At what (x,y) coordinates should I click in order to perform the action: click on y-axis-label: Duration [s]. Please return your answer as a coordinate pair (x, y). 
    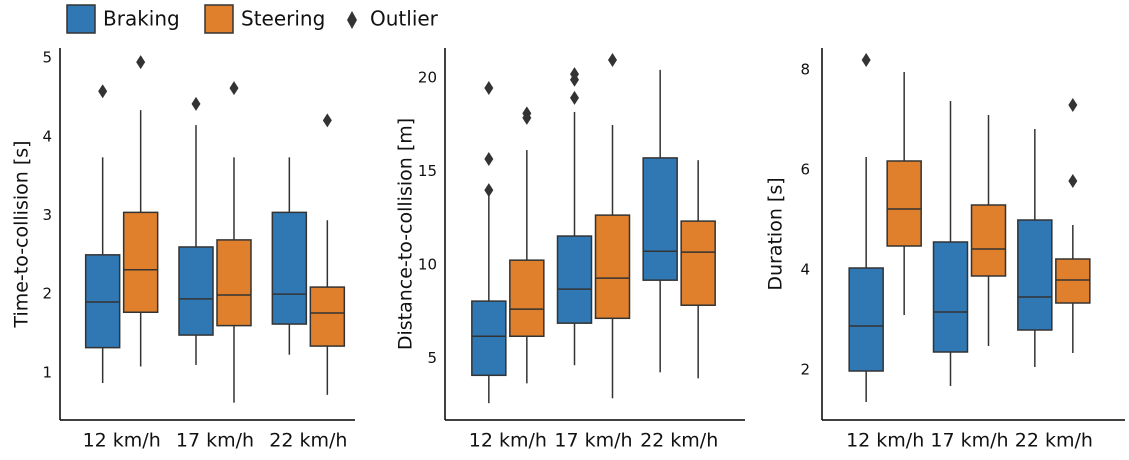
    Looking at the image, I should click on (776, 233).